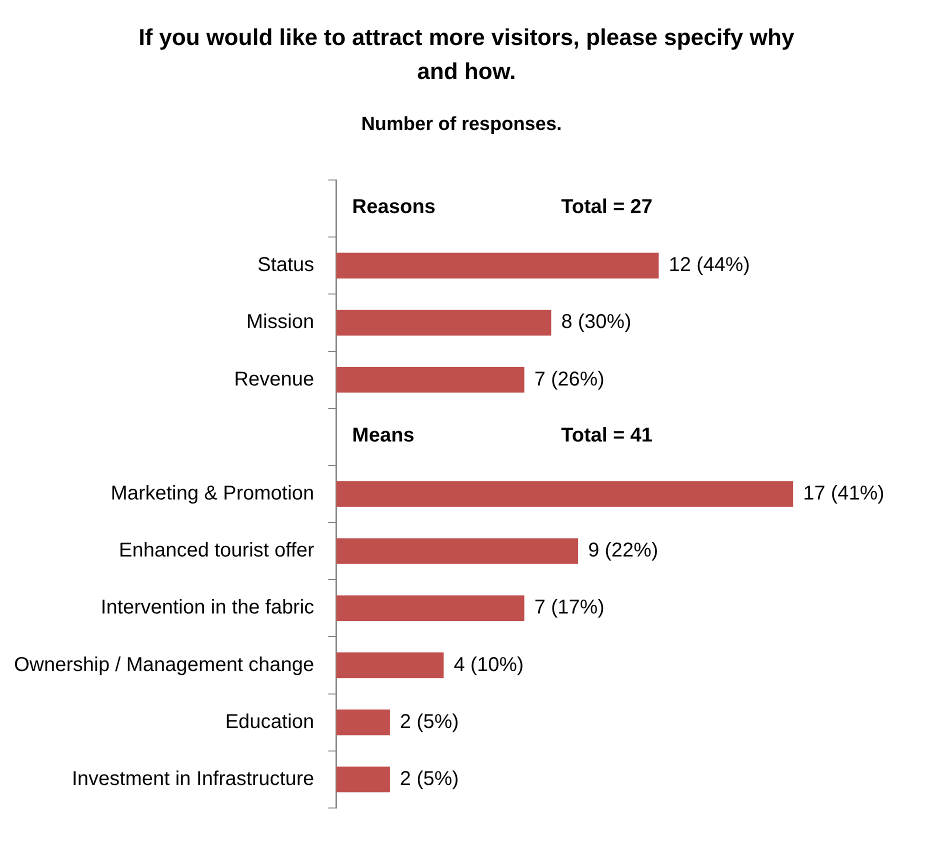 The width and height of the screenshot is (933, 857). Describe the element at coordinates (285, 265) in the screenshot. I see `y-tick-label: Status` at that location.